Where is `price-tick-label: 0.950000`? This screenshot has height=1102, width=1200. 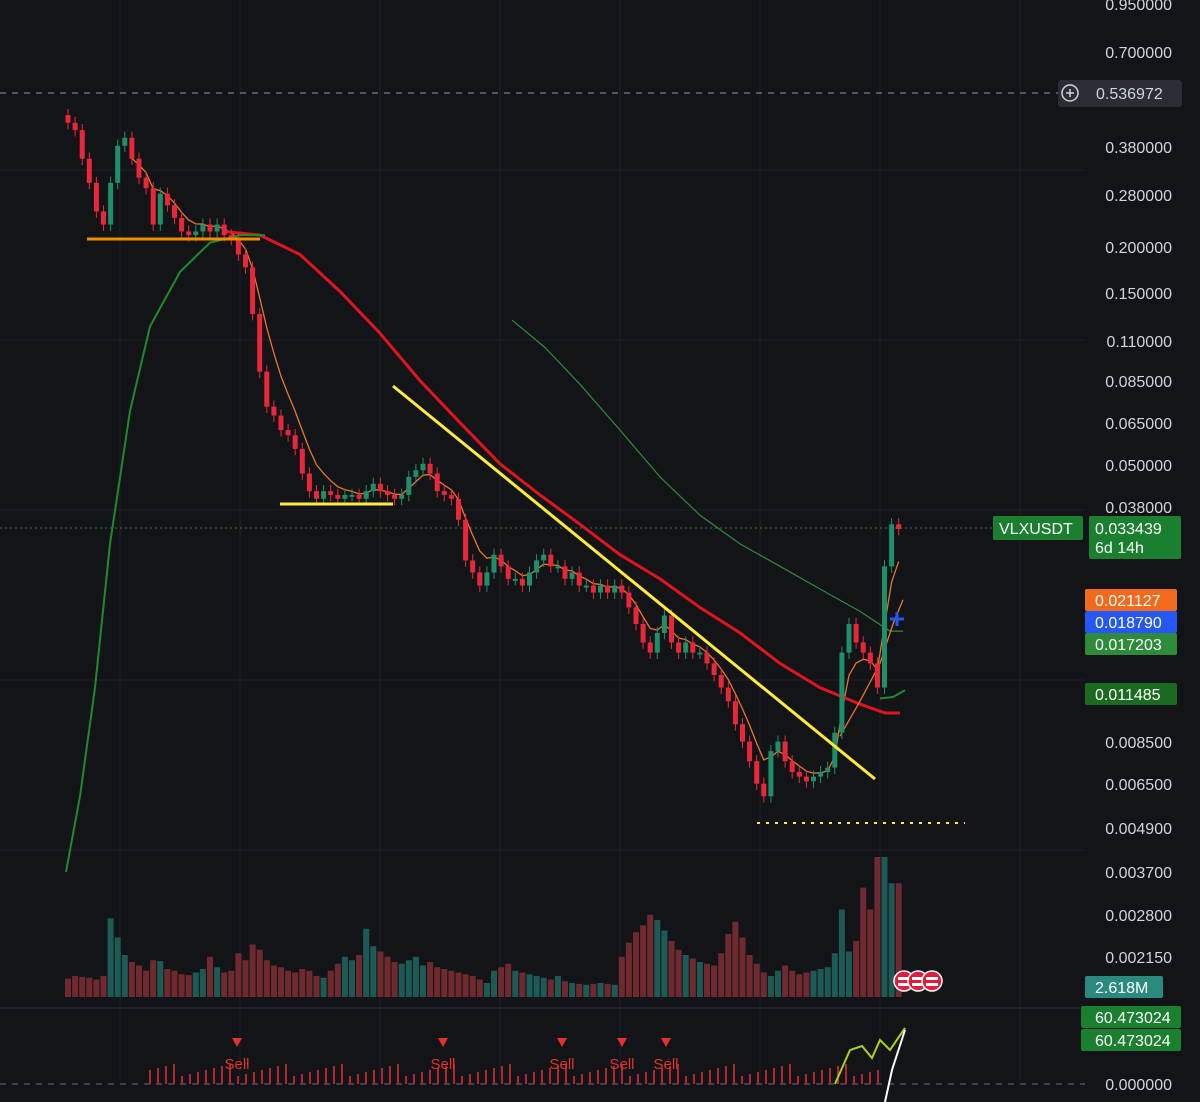
price-tick-label: 0.950000 is located at coordinates (1138, 7).